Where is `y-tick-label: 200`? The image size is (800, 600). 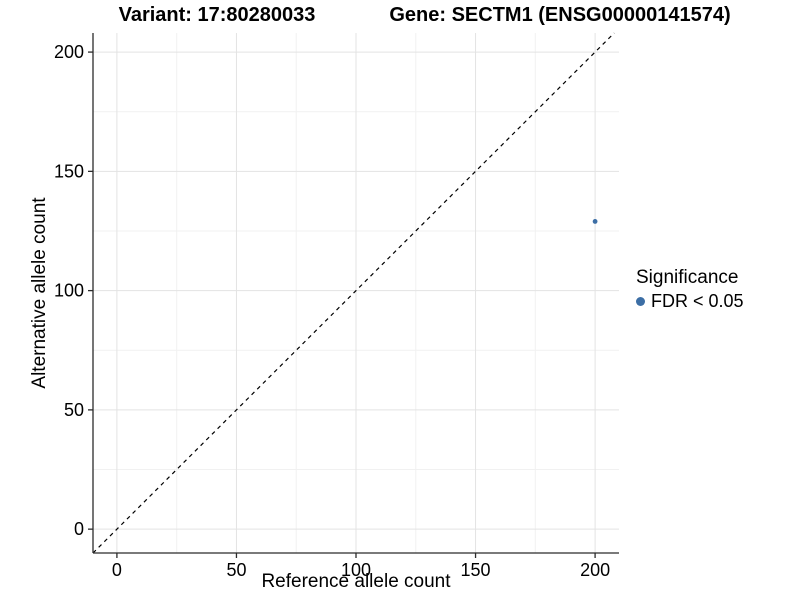 y-tick-label: 200 is located at coordinates (69, 52).